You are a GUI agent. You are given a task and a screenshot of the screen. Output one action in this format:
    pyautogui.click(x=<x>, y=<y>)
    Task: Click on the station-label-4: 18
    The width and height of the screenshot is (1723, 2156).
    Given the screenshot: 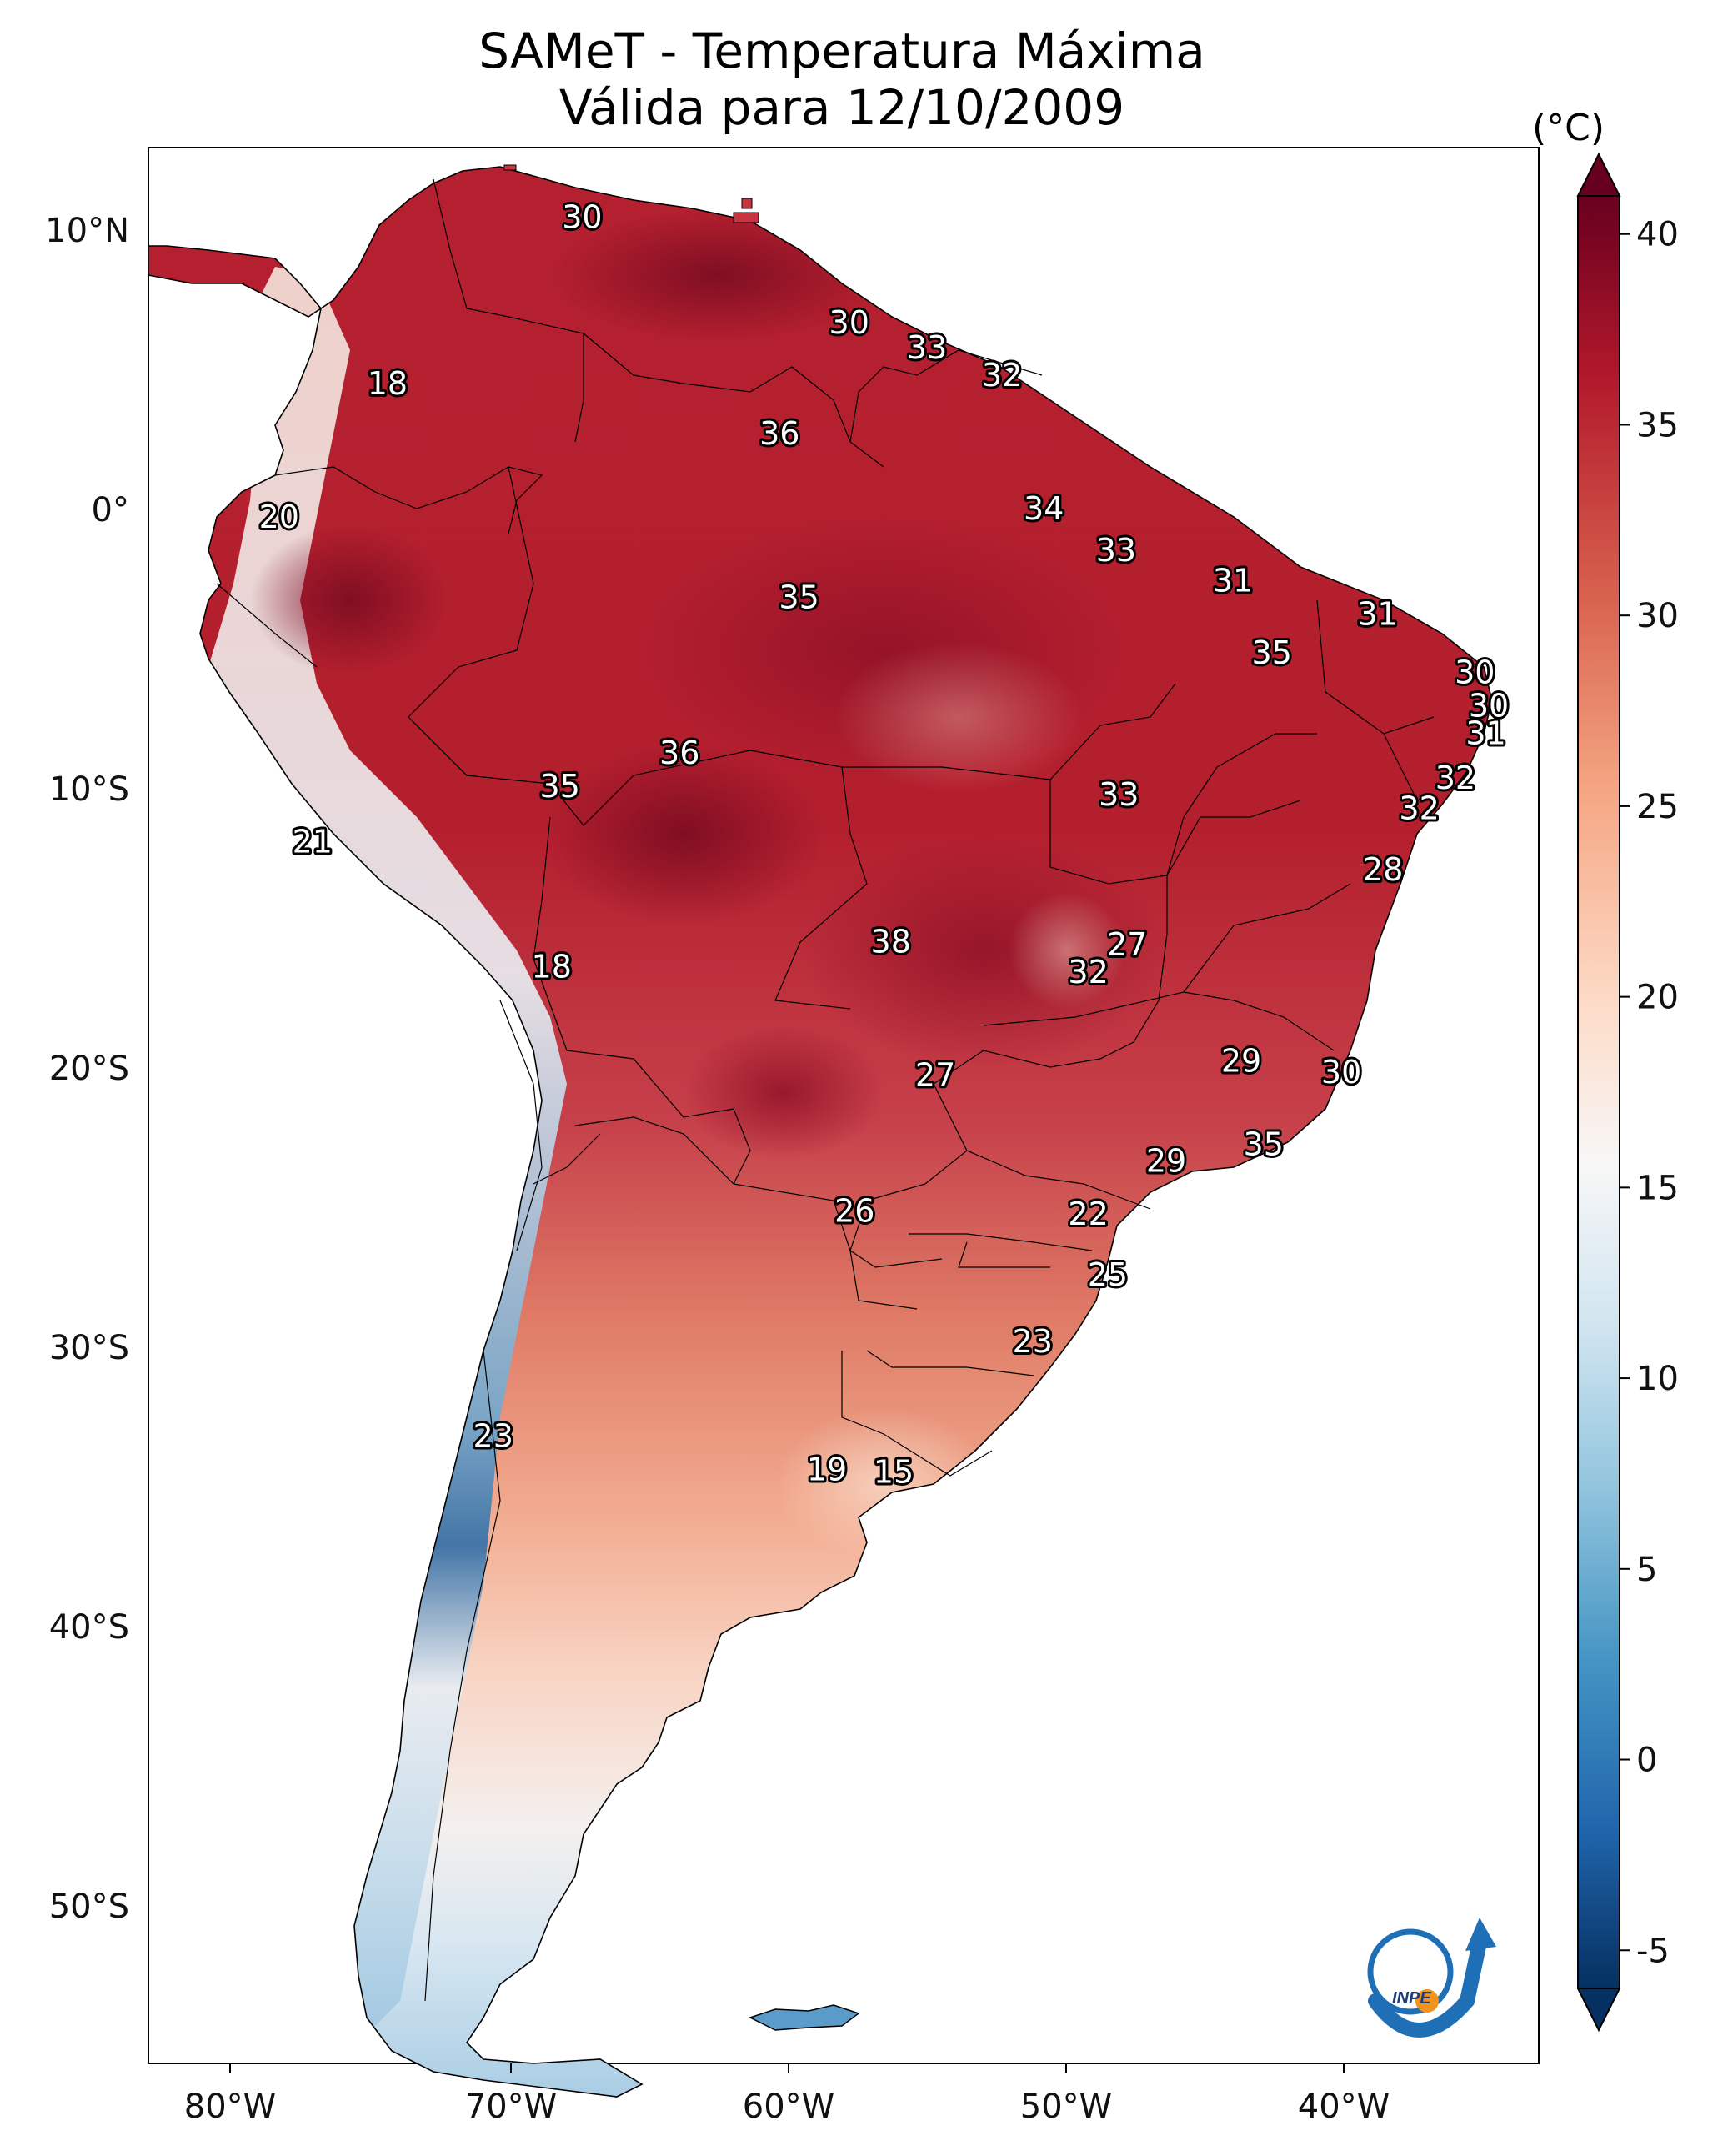 What is the action you would take?
    pyautogui.click(x=388, y=383)
    